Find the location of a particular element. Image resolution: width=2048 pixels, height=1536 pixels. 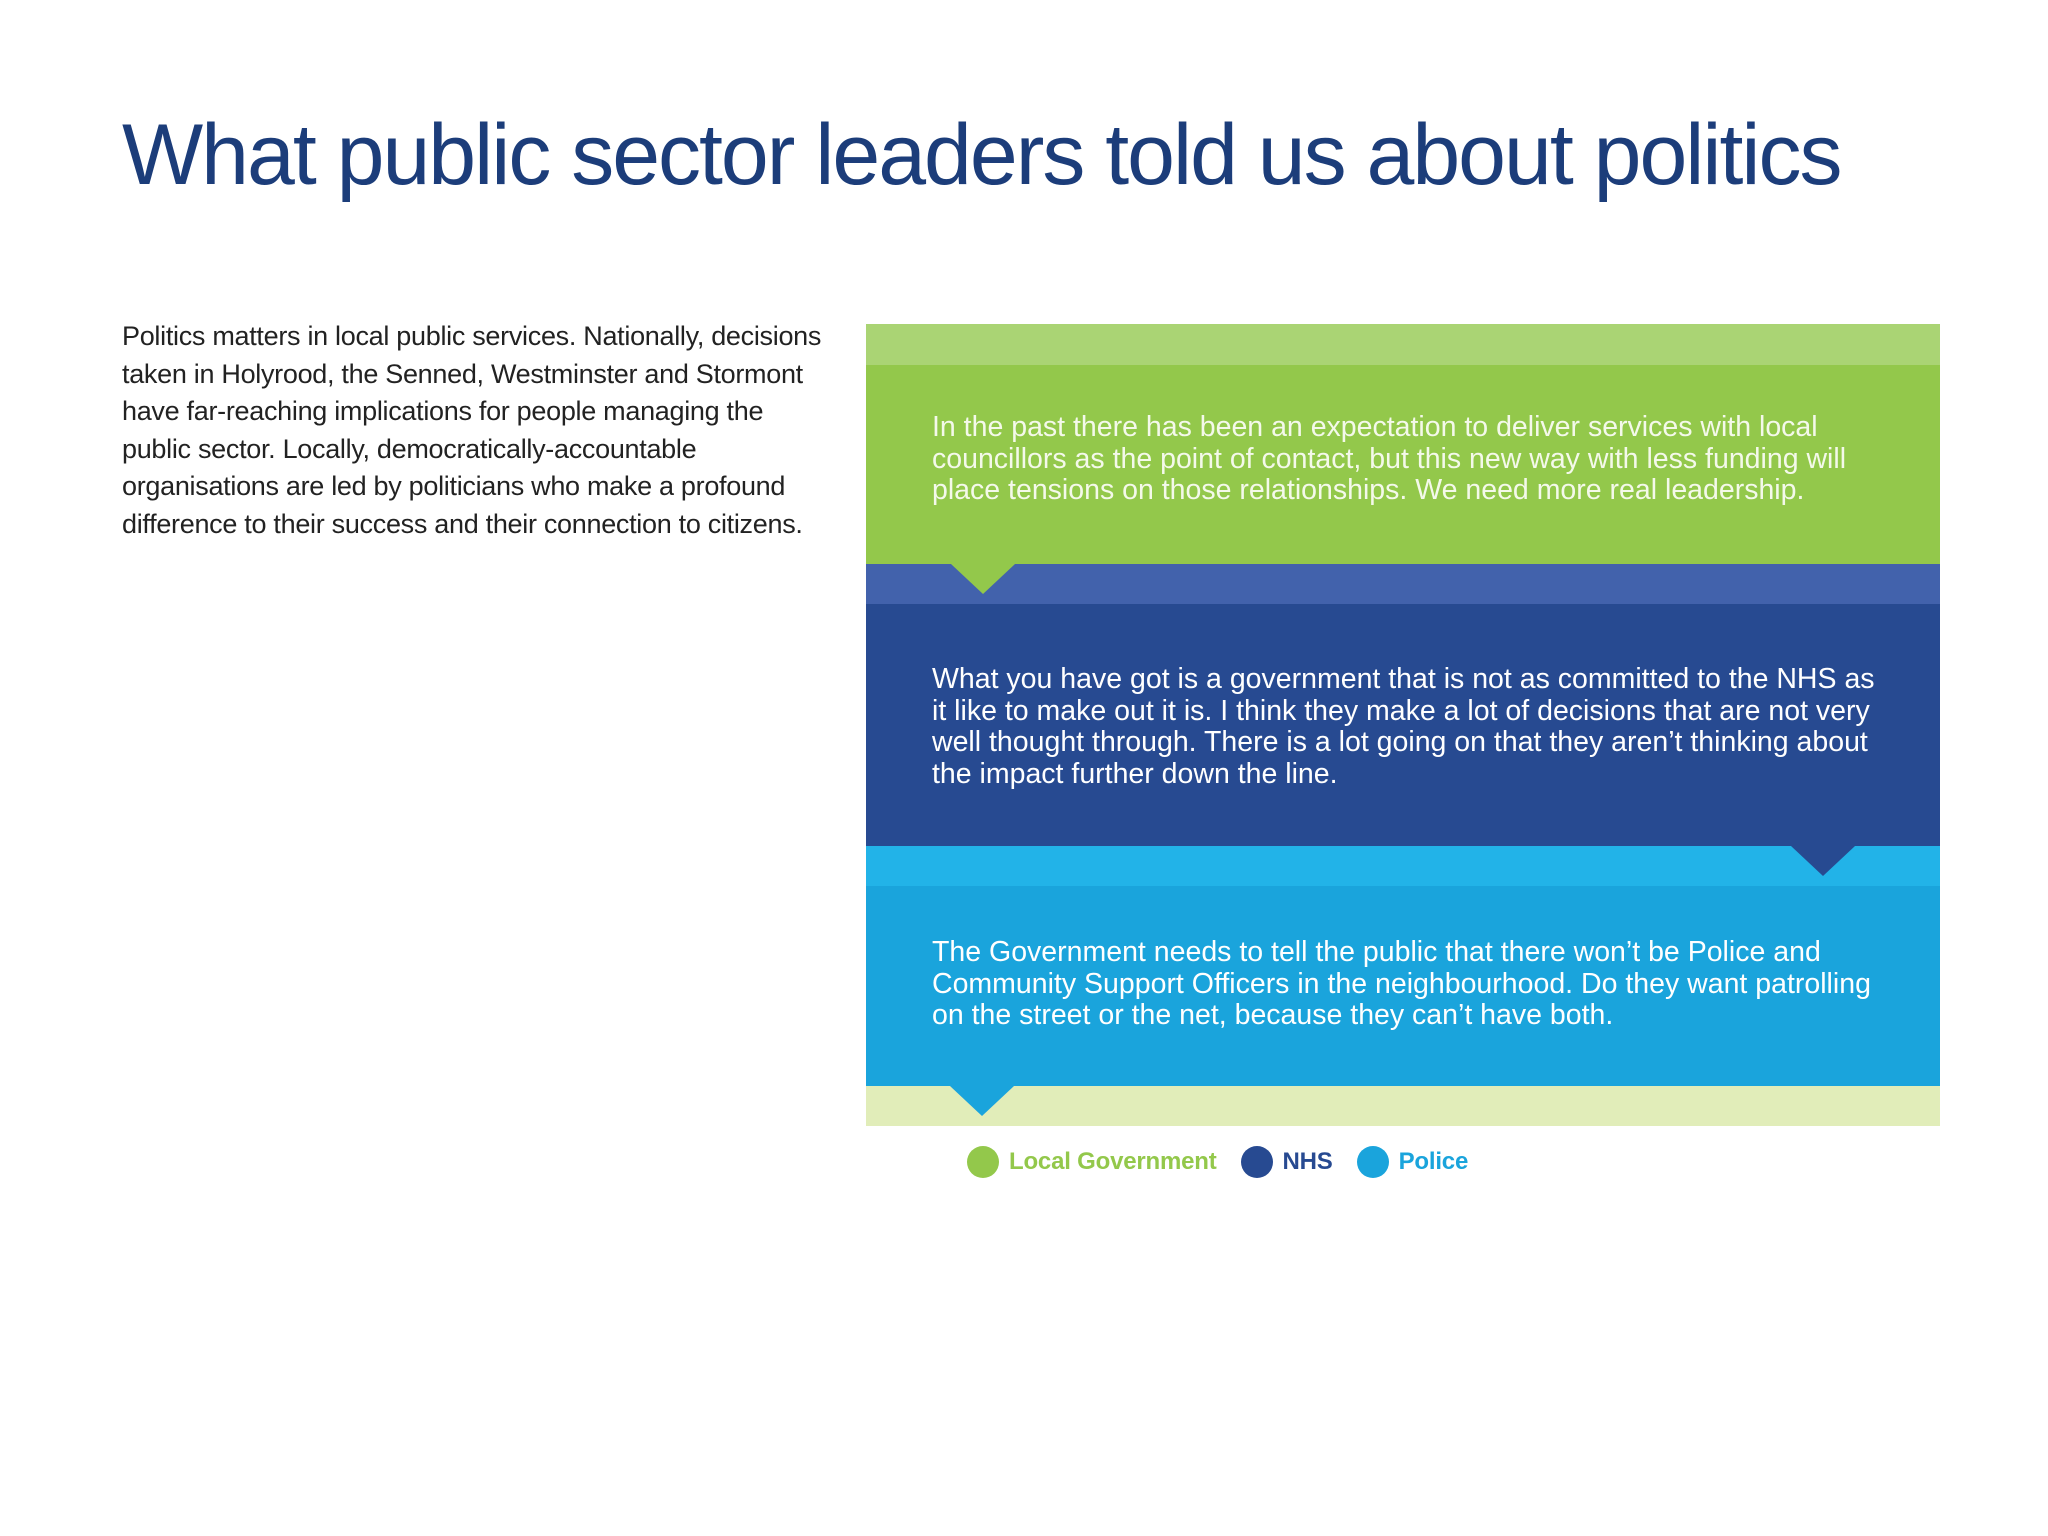

local-government-band is located at coordinates (1403, 344).